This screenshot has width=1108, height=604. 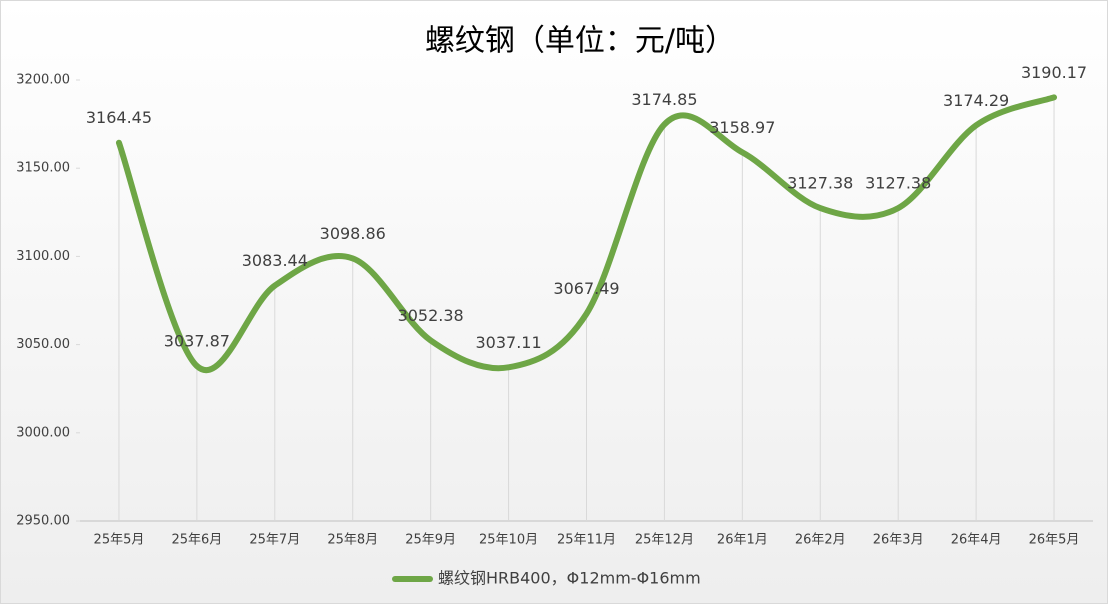 I want to click on y-tick-label: 3150.00, so click(x=43, y=168).